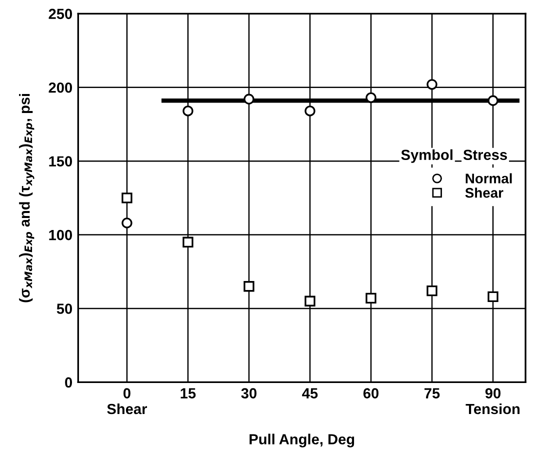 This screenshot has height=455, width=539. I want to click on legend-label: Shear, so click(484, 193).